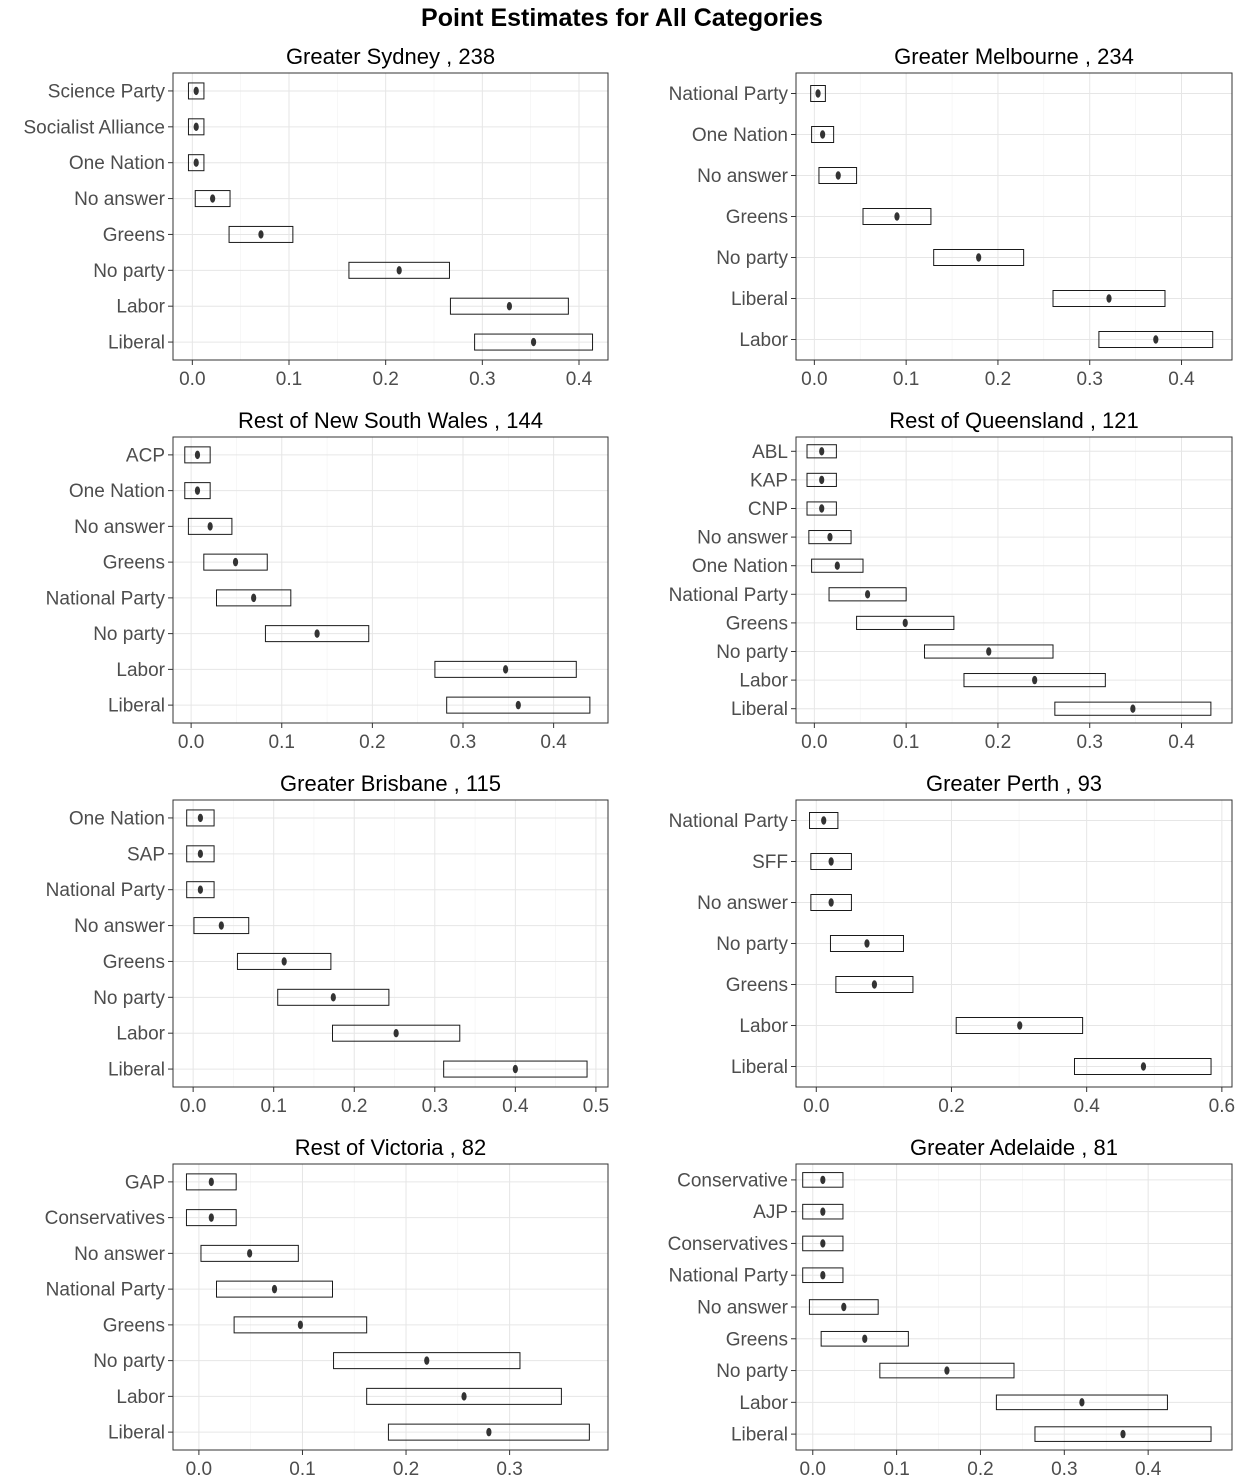 The width and height of the screenshot is (1244, 1475). What do you see at coordinates (770, 452) in the screenshot?
I see `category-label: ABL` at bounding box center [770, 452].